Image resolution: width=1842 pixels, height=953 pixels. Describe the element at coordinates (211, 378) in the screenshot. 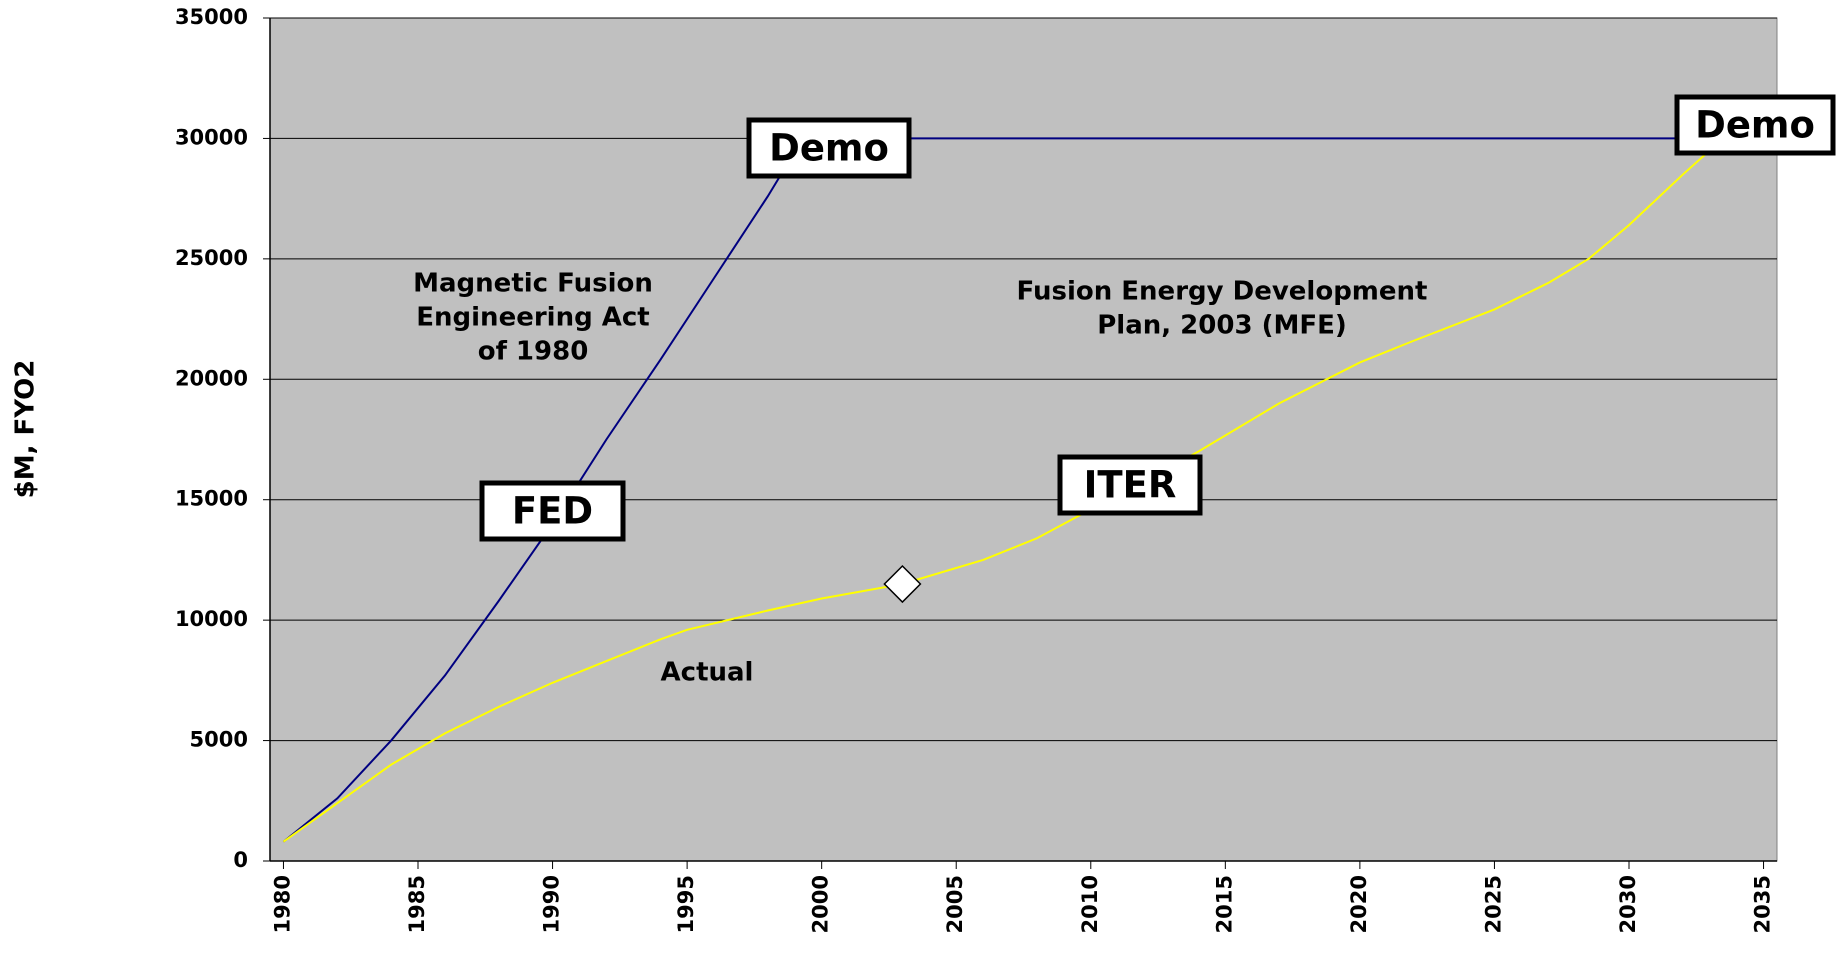

I see `y-tick-label: 20000` at that location.